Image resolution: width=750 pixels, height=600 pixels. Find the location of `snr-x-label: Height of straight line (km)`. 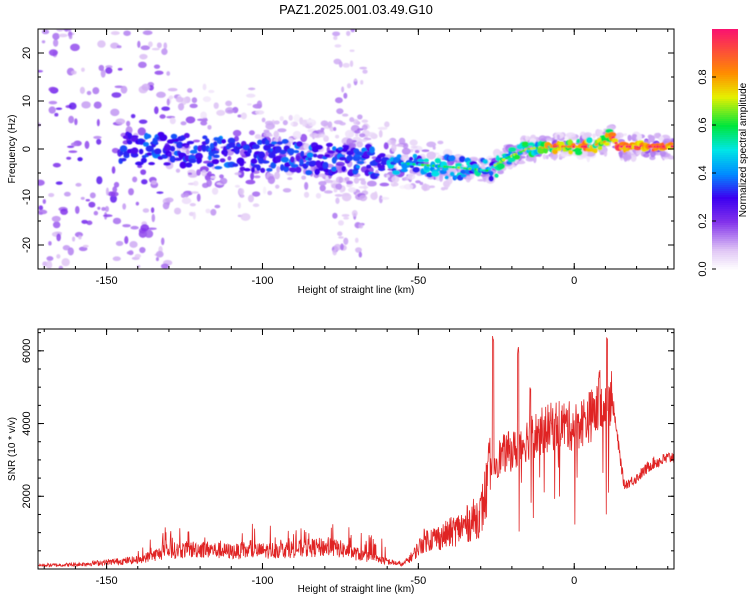

snr-x-label: Height of straight line (km) is located at coordinates (356, 589).